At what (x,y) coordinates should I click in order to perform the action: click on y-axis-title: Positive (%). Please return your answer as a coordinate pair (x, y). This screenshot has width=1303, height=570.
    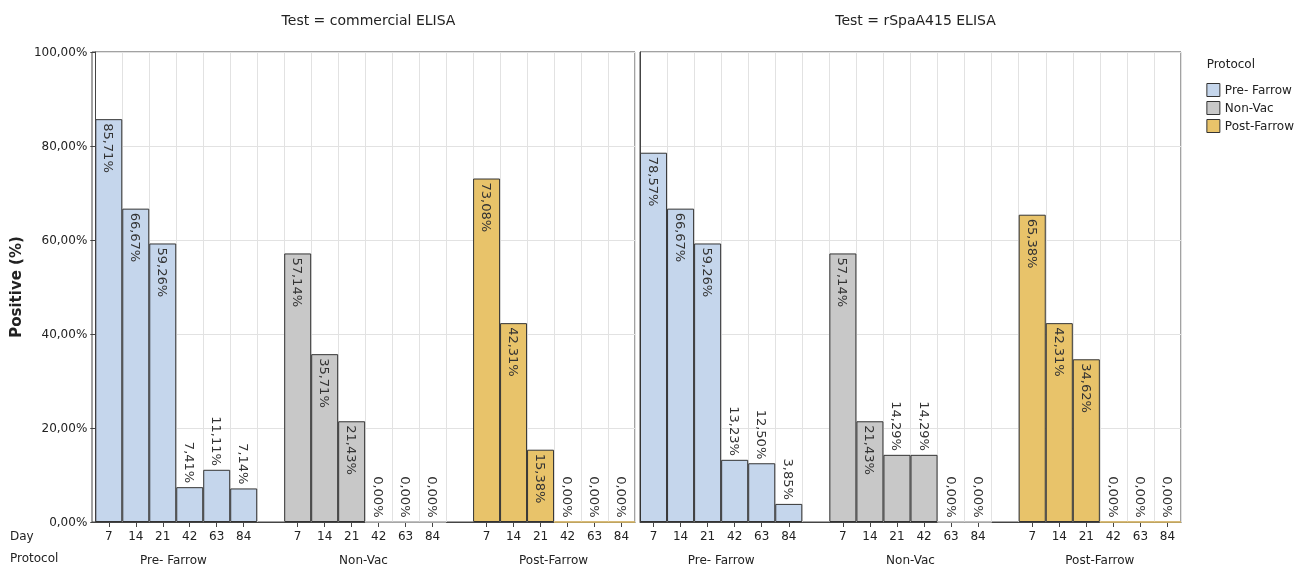
    Looking at the image, I should click on (15, 287).